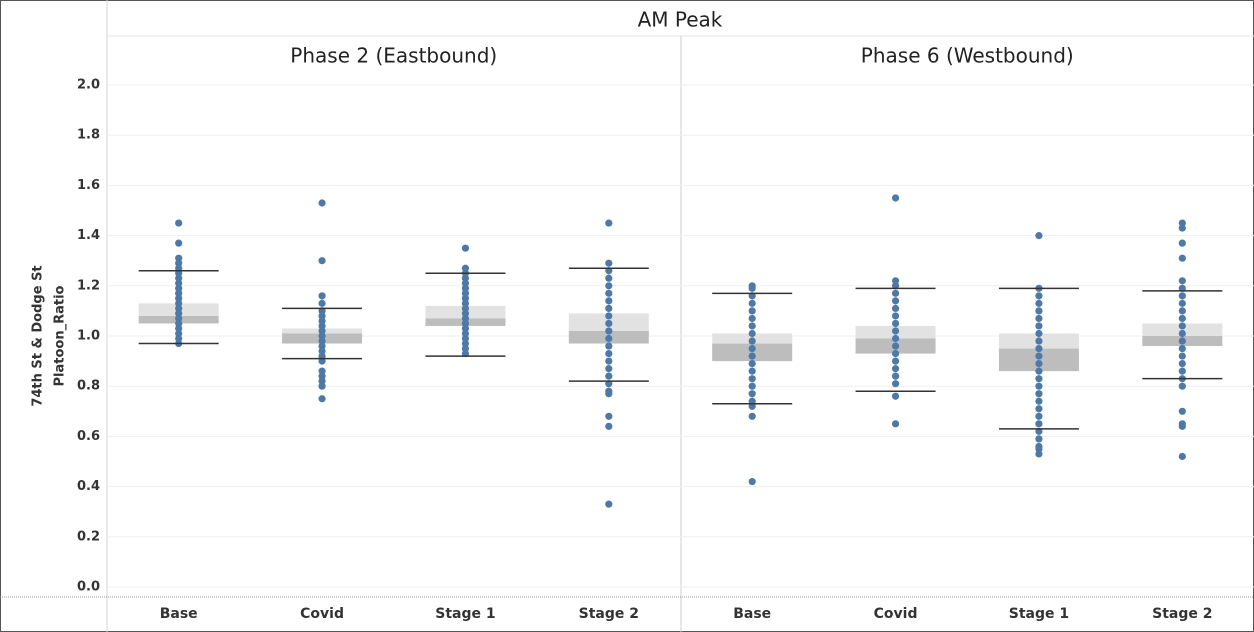 Image resolution: width=1254 pixels, height=632 pixels. Describe the element at coordinates (88, 235) in the screenshot. I see `y-tick-label: 1.4` at that location.